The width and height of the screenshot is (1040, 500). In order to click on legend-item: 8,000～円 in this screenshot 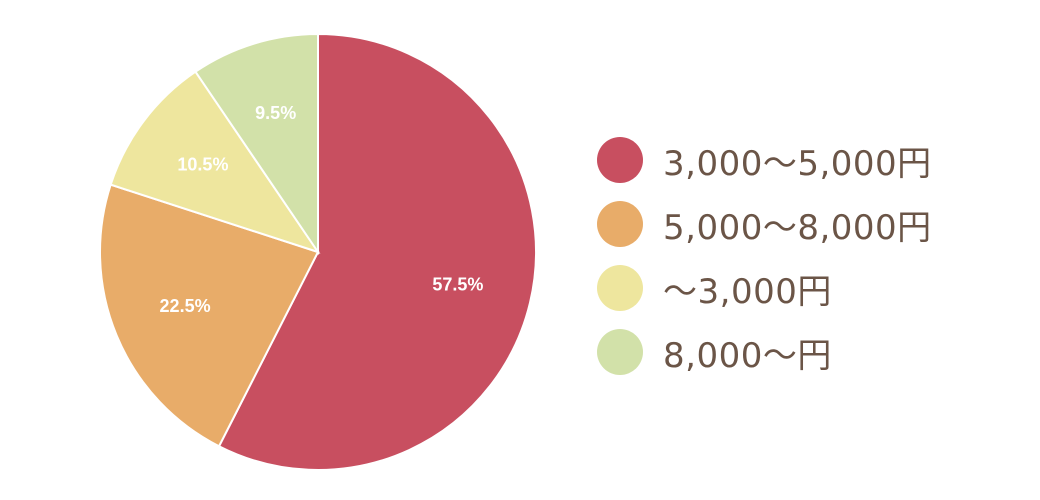, I will do `click(807, 352)`.